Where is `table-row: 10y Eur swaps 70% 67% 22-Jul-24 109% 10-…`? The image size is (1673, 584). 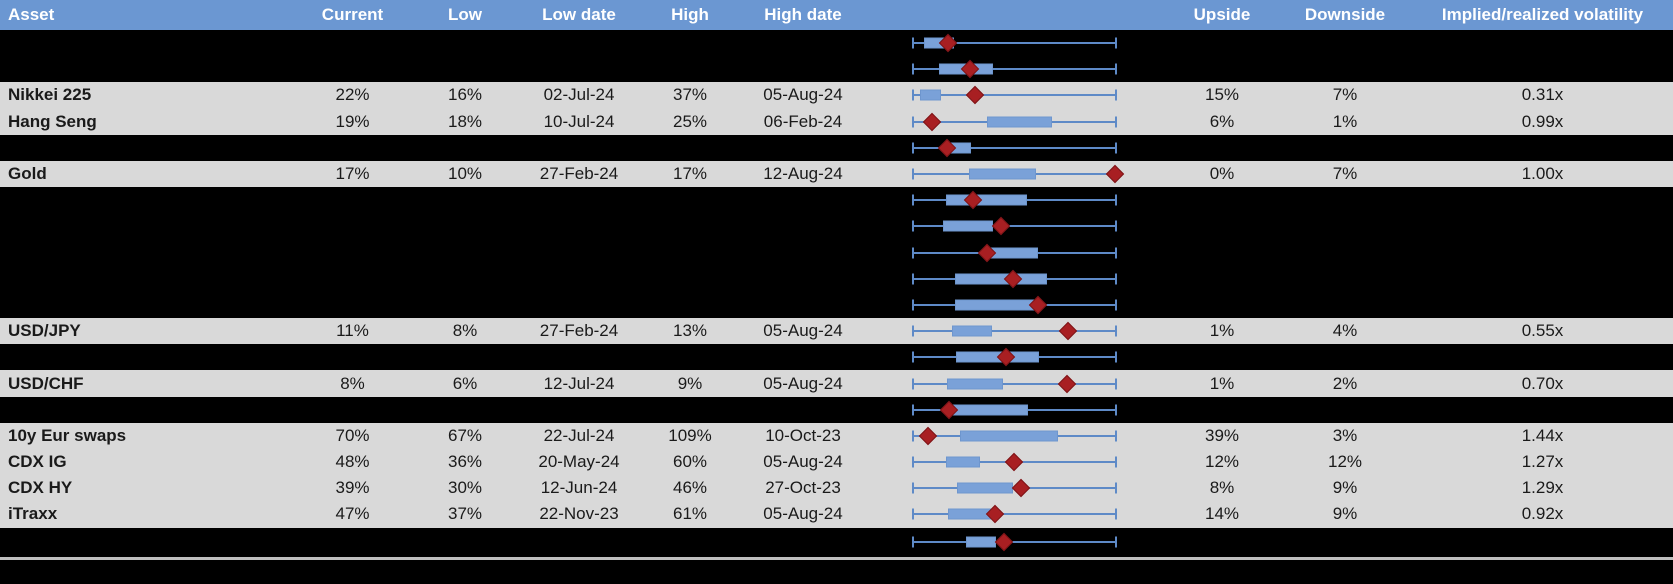 table-row: 10y Eur swaps 70% 67% 22-Jul-24 109% 10-… is located at coordinates (836, 435).